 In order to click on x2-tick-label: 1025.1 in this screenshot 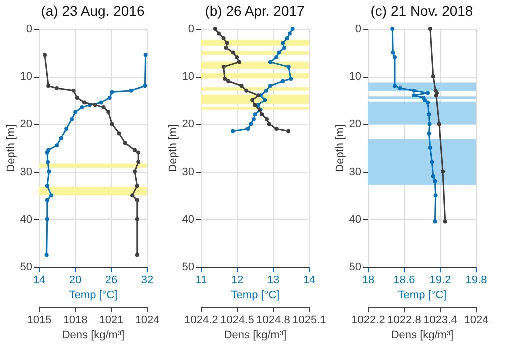, I will do `click(309, 320)`.